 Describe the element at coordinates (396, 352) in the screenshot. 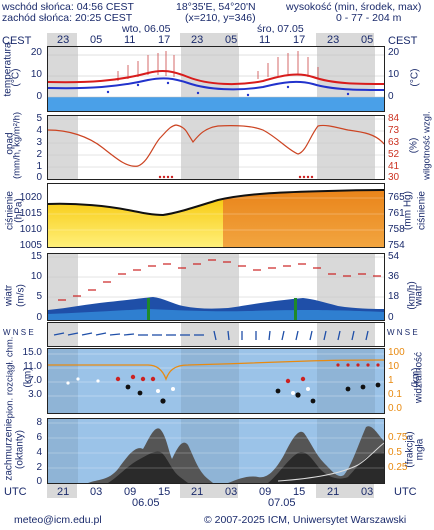

I see `vis-tick-r0: 100` at that location.